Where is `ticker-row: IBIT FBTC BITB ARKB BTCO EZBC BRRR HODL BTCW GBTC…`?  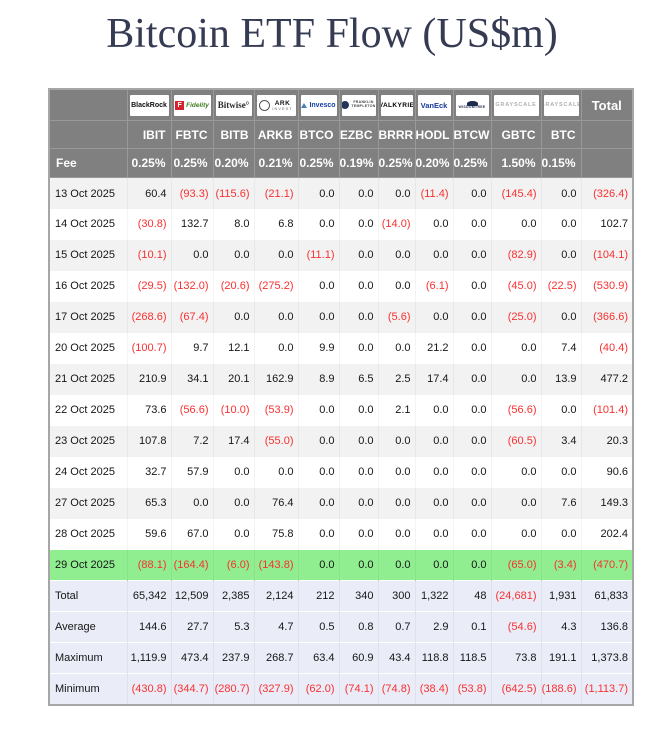 ticker-row: IBIT FBTC BITB ARKB BTCO EZBC BRRR HODL BTCW GBTC… is located at coordinates (341, 135).